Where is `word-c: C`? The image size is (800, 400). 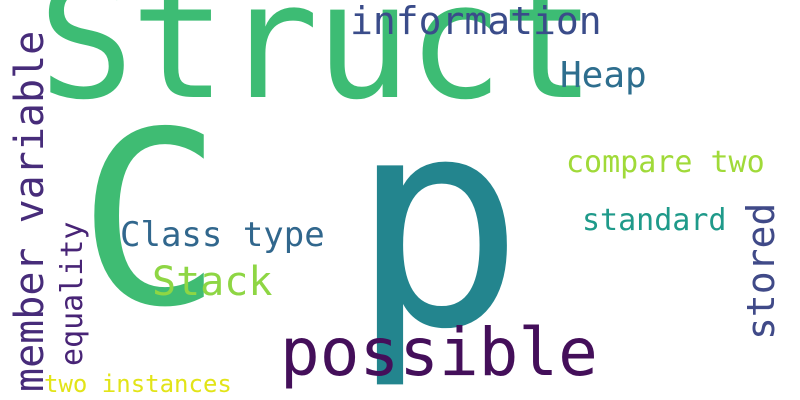 word-c: C is located at coordinates (150, 220).